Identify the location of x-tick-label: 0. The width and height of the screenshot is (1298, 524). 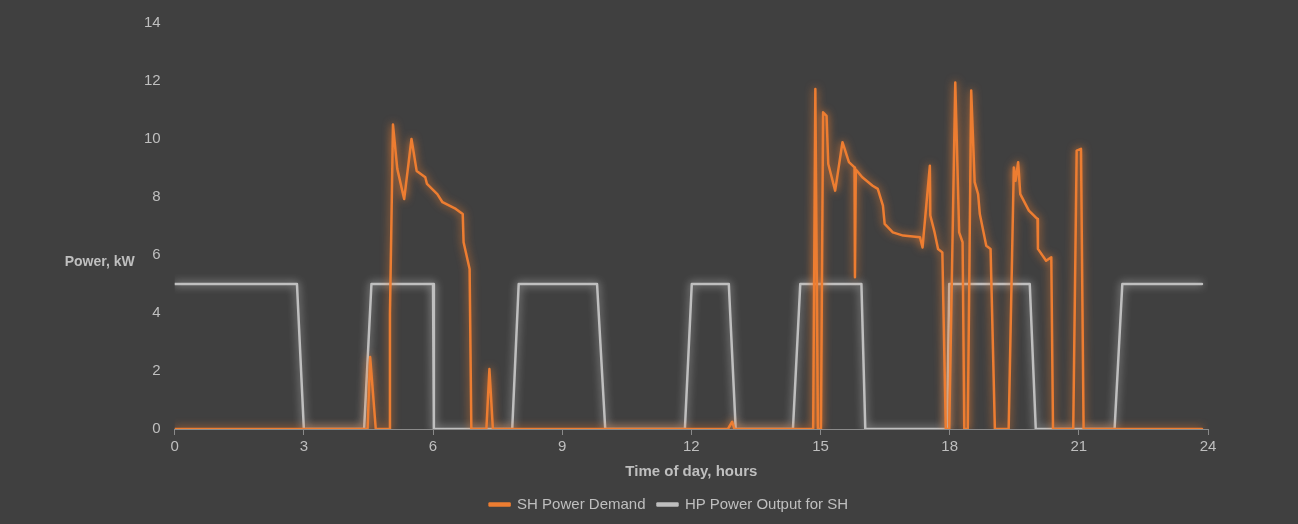
(174, 446).